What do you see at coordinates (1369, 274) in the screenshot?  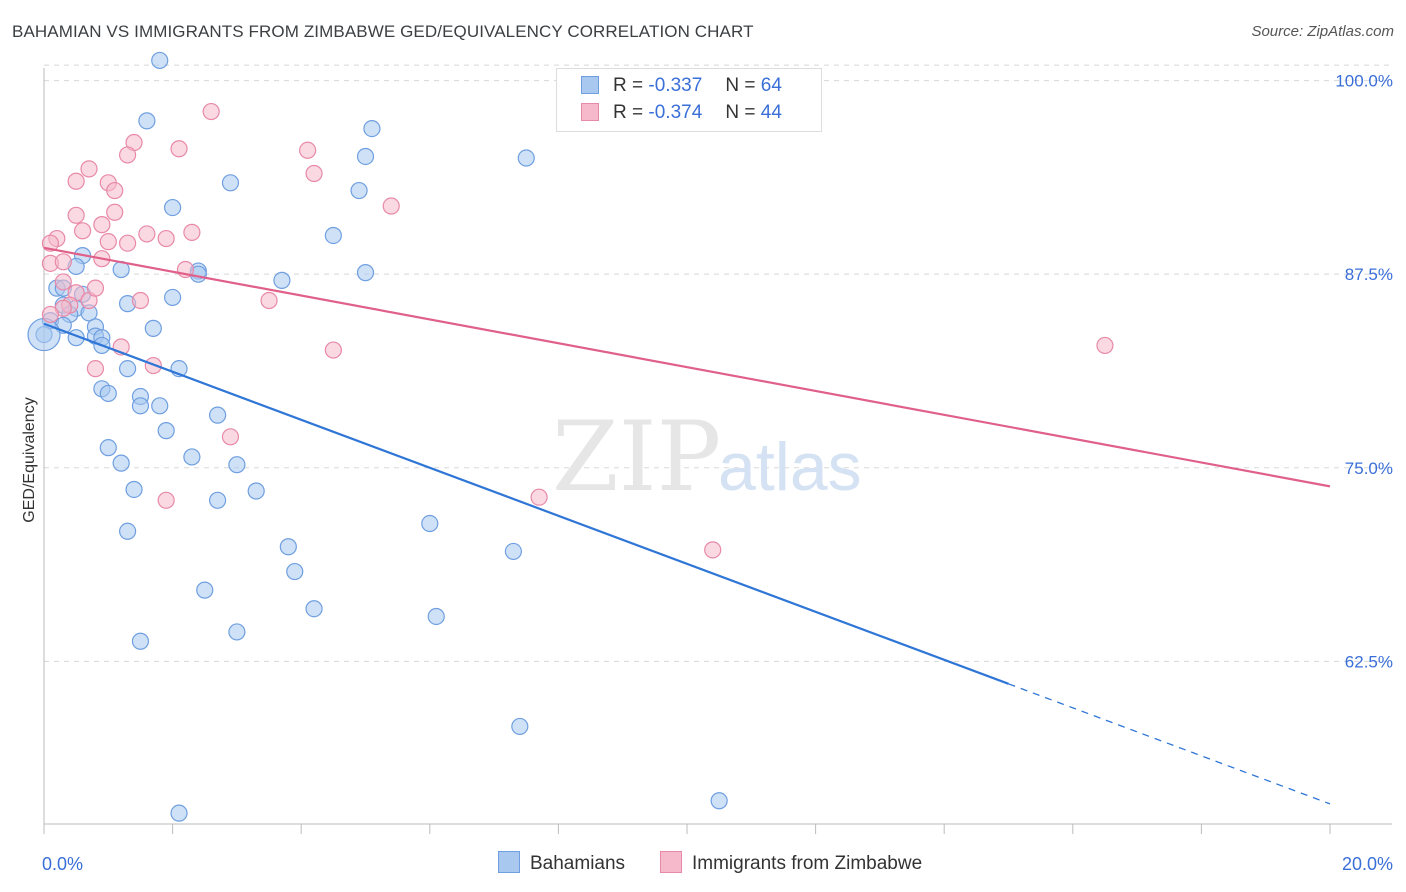 I see `y-tick-label: 87.5%` at bounding box center [1369, 274].